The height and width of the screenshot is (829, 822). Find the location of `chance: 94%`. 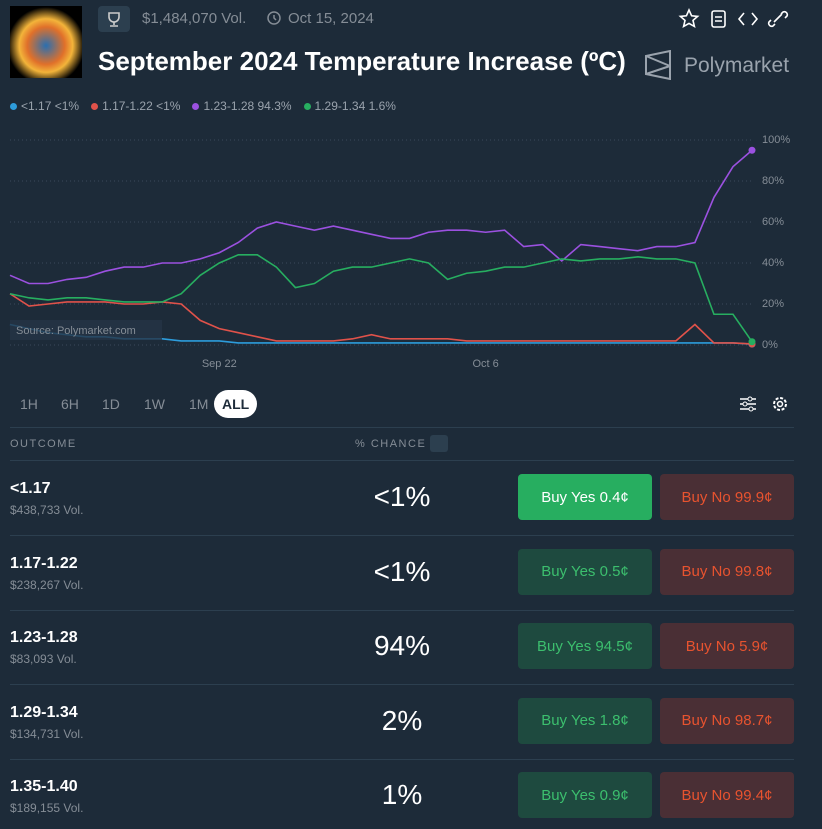

chance: 94% is located at coordinates (402, 646).